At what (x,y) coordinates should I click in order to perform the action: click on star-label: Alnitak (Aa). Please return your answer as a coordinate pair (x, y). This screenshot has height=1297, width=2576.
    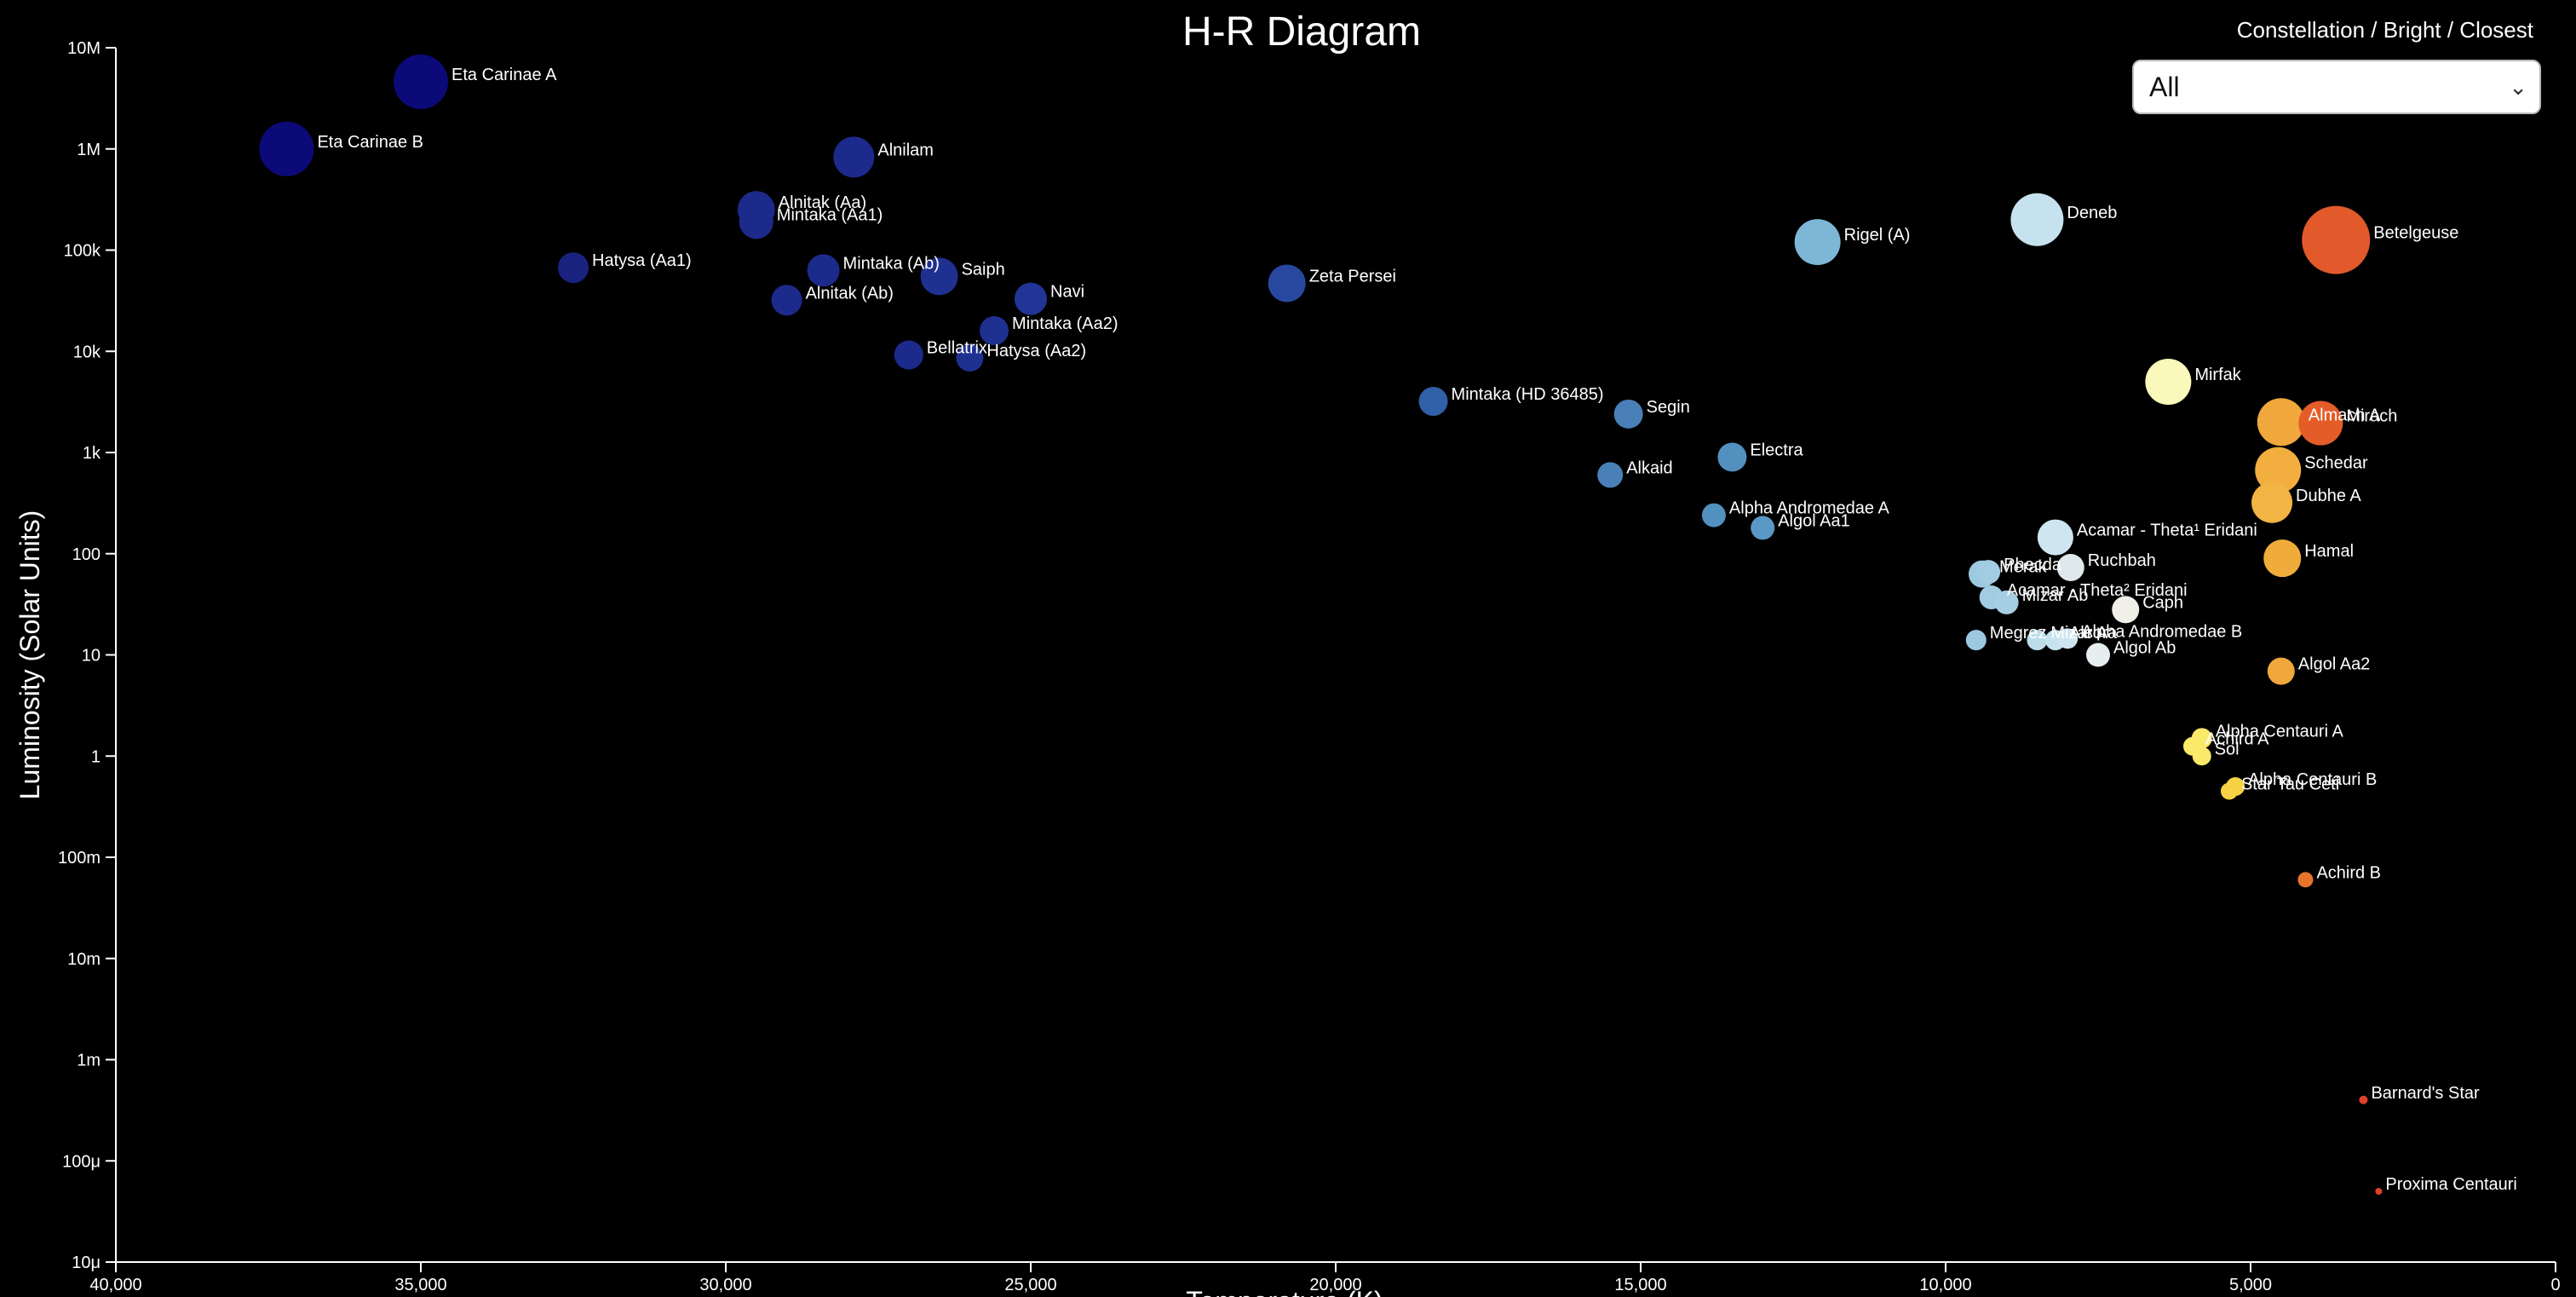
    Looking at the image, I should click on (822, 202).